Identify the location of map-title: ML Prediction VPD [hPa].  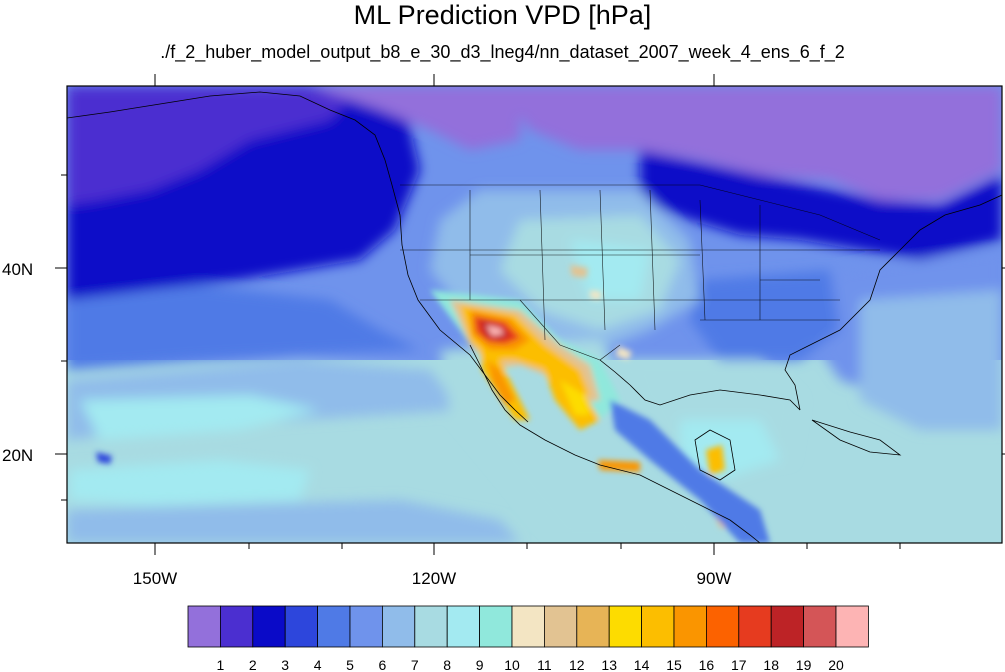
(502, 15).